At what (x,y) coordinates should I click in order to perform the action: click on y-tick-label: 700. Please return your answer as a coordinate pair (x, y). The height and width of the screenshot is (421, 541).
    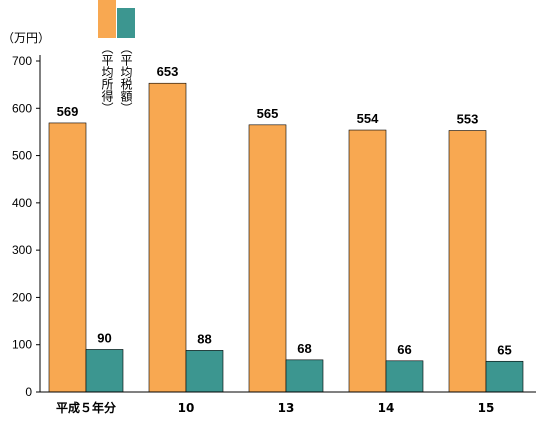
    Looking at the image, I should click on (22, 61).